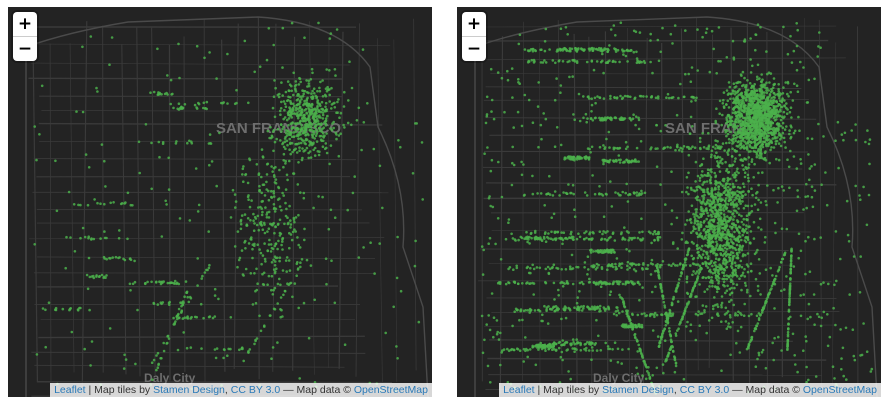 This screenshot has width=890, height=405. What do you see at coordinates (70, 390) in the screenshot?
I see `leaflet-link: Leaflet` at bounding box center [70, 390].